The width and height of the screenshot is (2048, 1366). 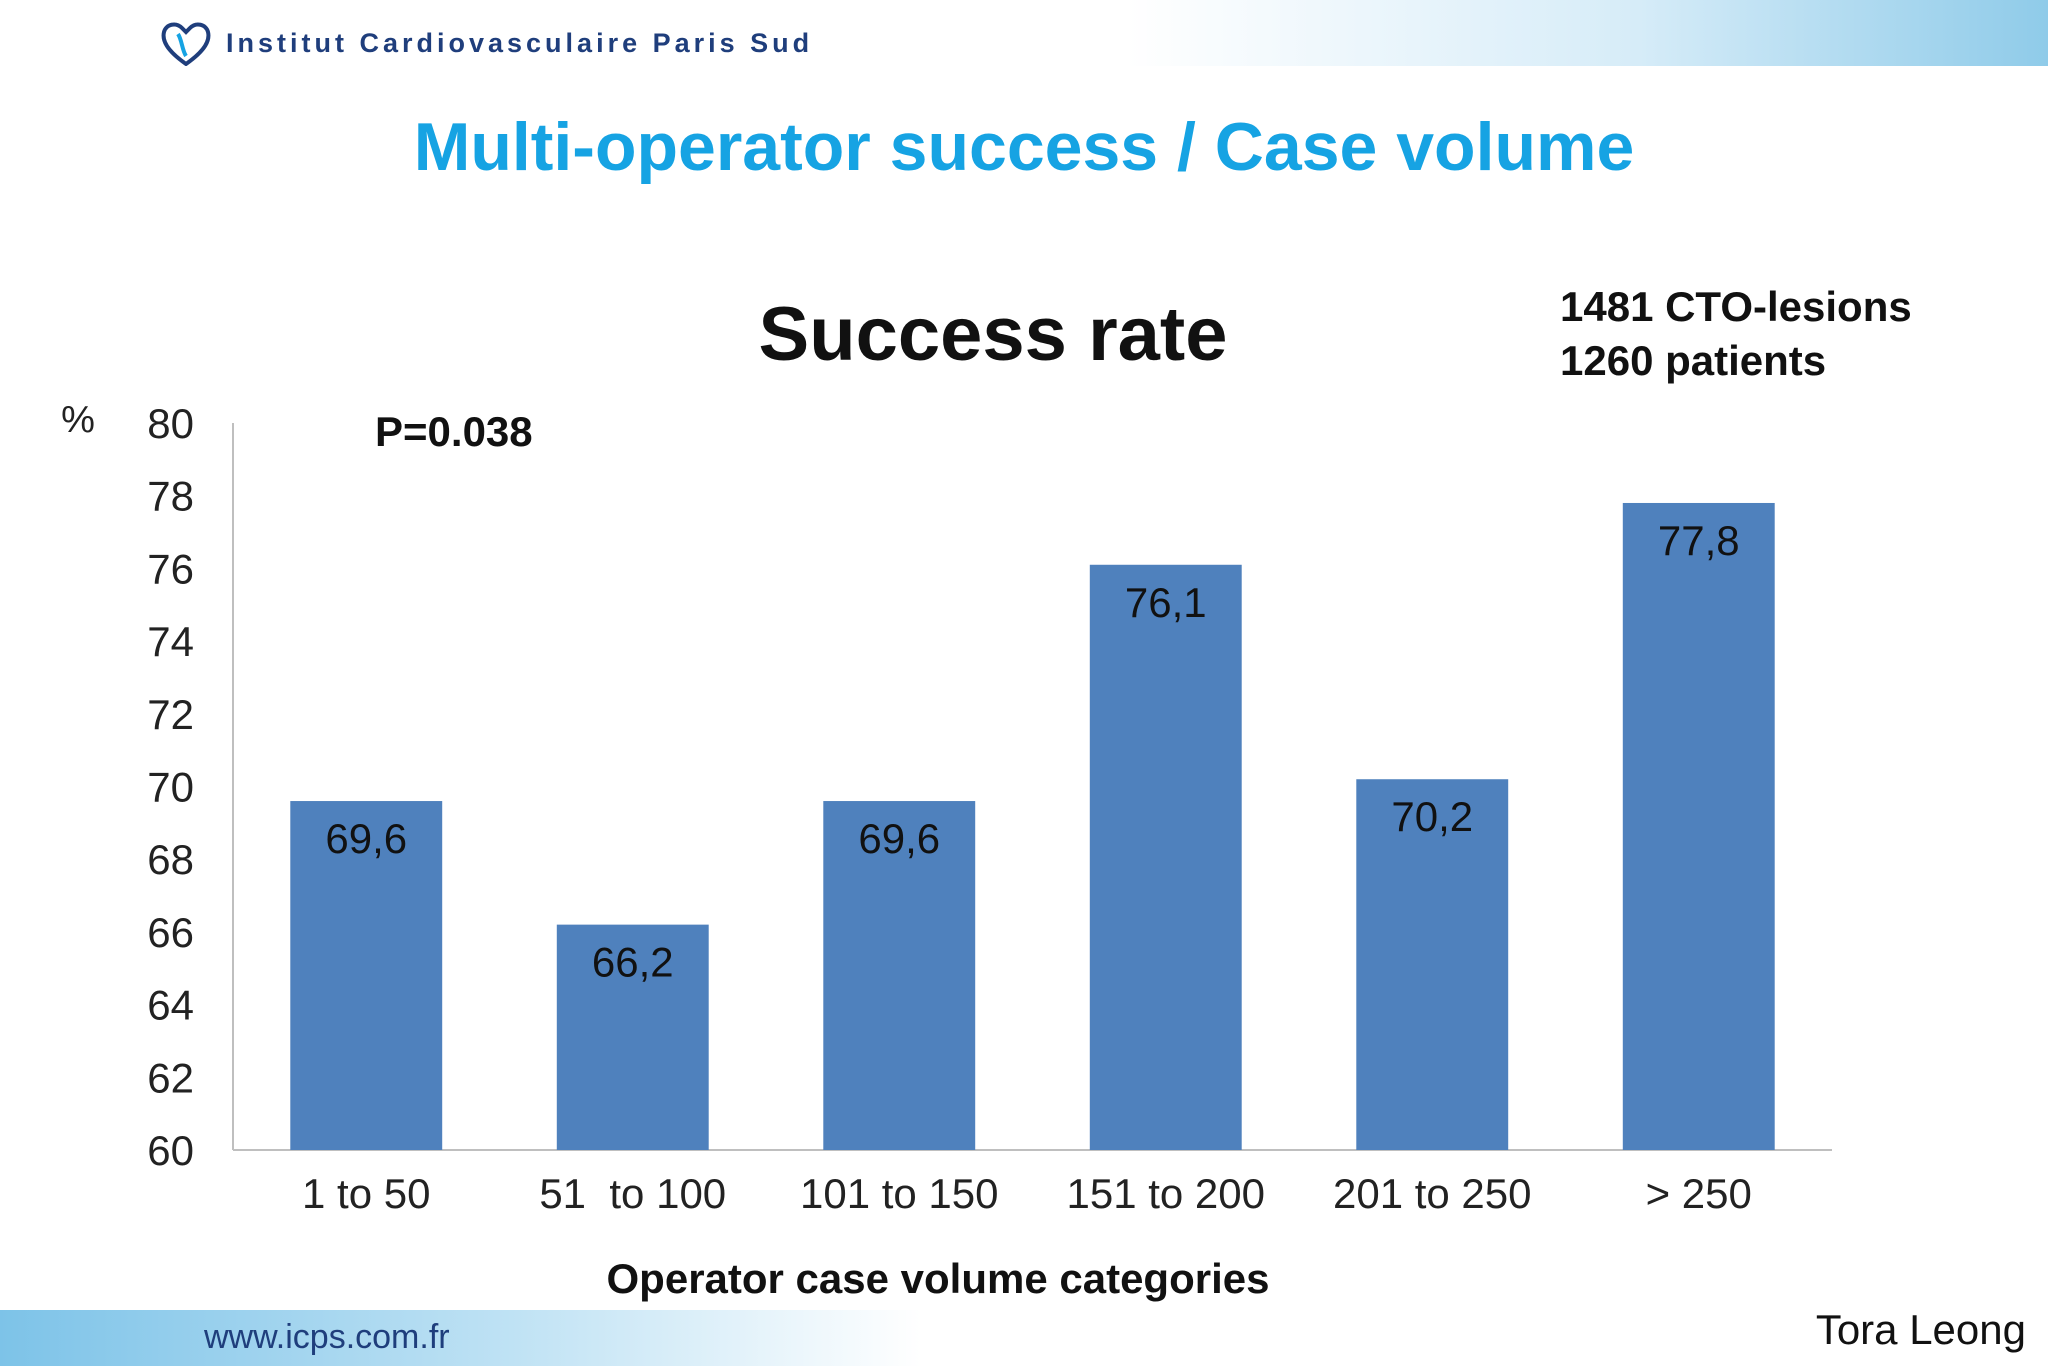 What do you see at coordinates (170, 423) in the screenshot?
I see `y-tick-label: 80` at bounding box center [170, 423].